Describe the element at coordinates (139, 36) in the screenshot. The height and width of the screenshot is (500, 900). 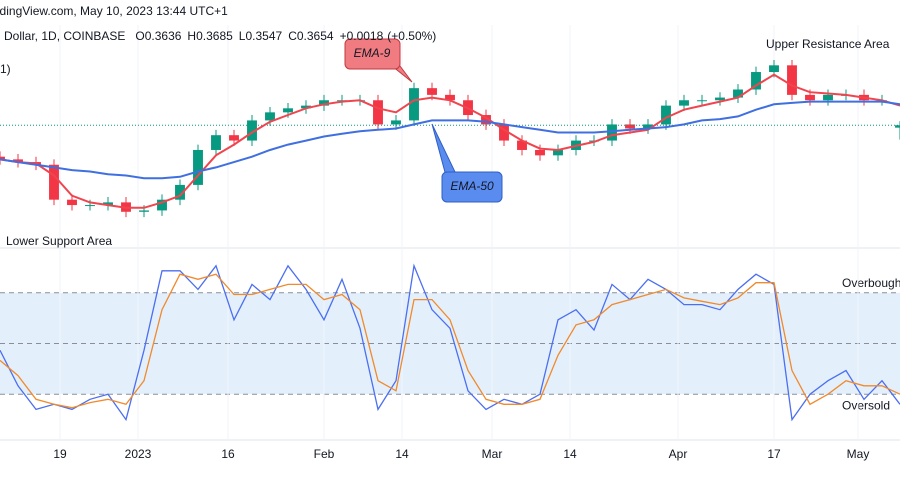
I see `ohlc-key: O` at that location.